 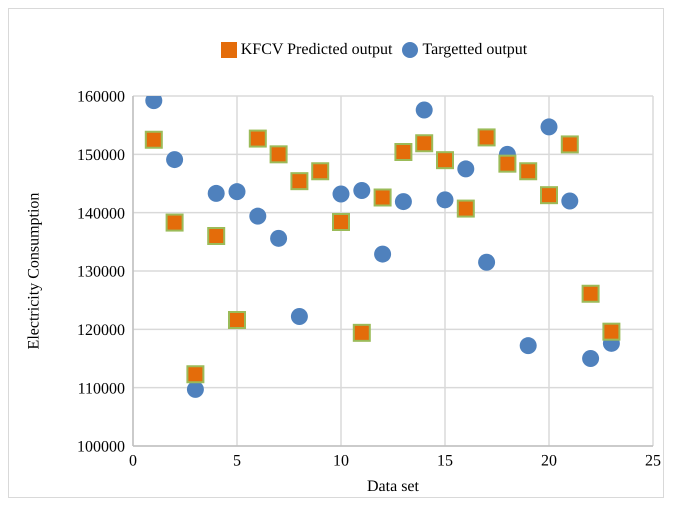 What do you see at coordinates (101, 389) in the screenshot?
I see `y-tick-label: 110000` at bounding box center [101, 389].